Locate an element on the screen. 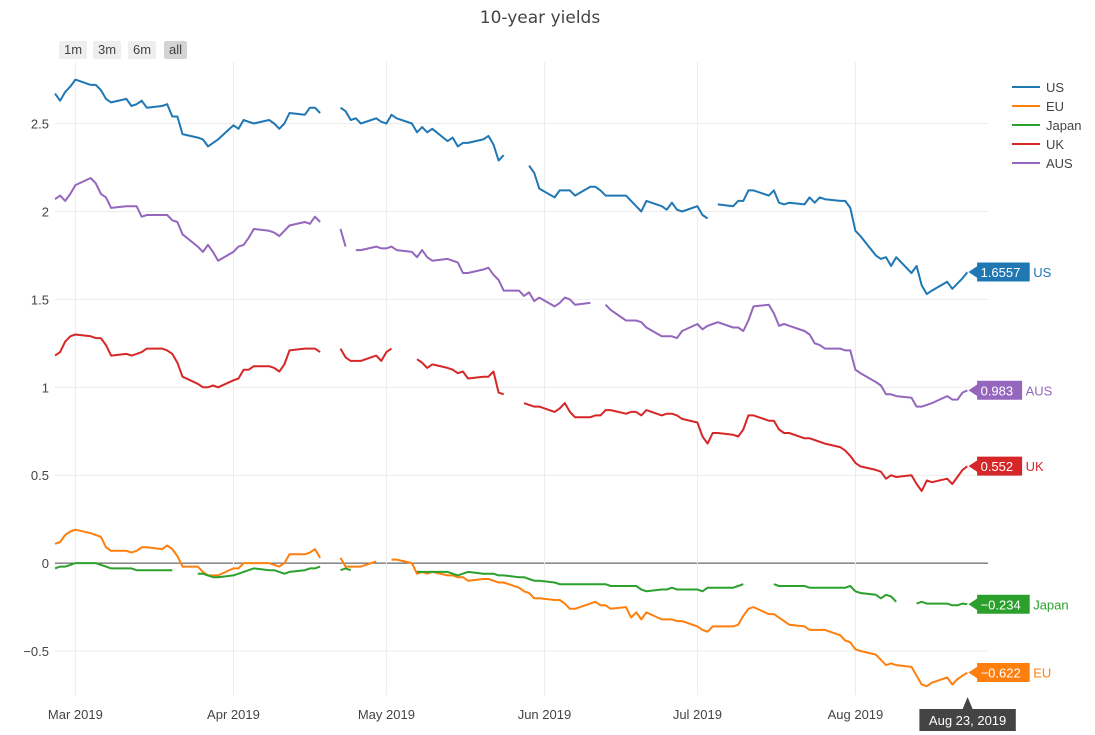 Image resolution: width=1095 pixels, height=735 pixels. end-label-name: US is located at coordinates (1042, 272).